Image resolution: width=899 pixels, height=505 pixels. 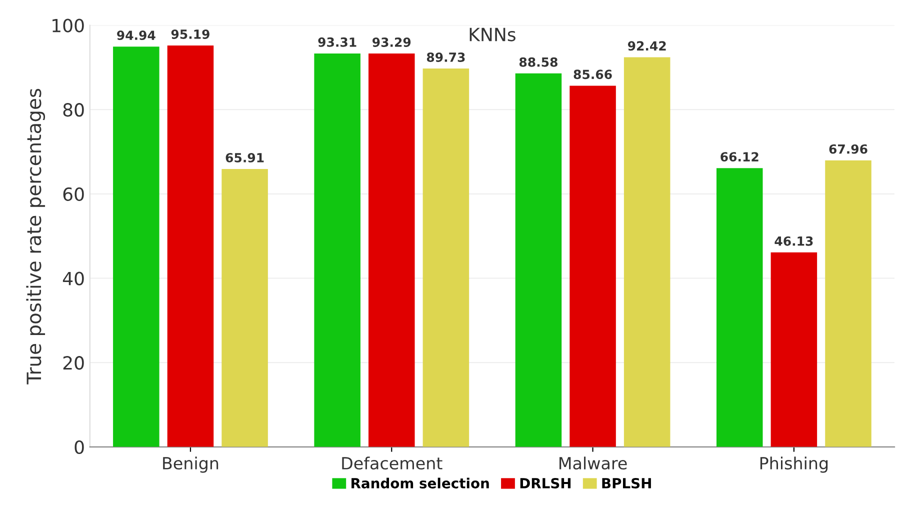 I want to click on y-tick-label: 100, so click(x=68, y=25).